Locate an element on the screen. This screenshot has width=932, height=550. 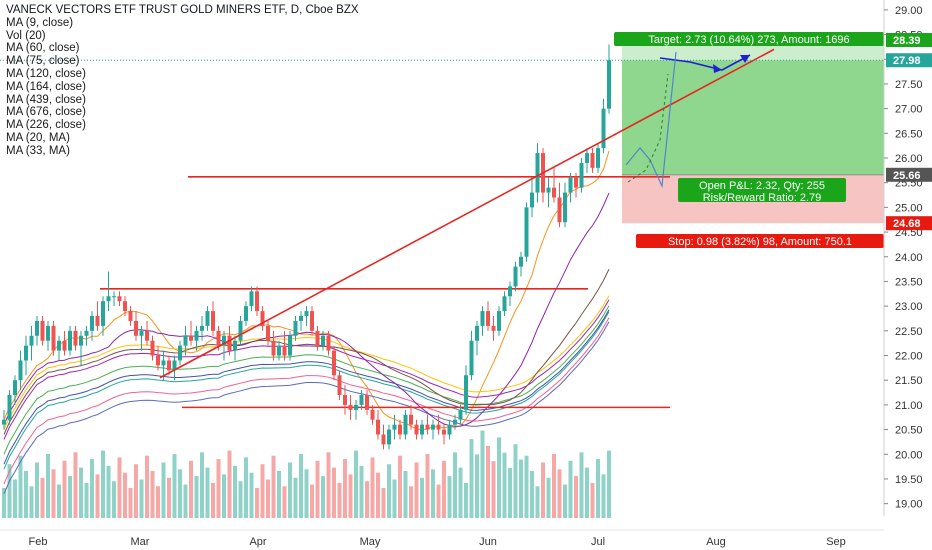
price-tick-label: 20.50 is located at coordinates (909, 431).